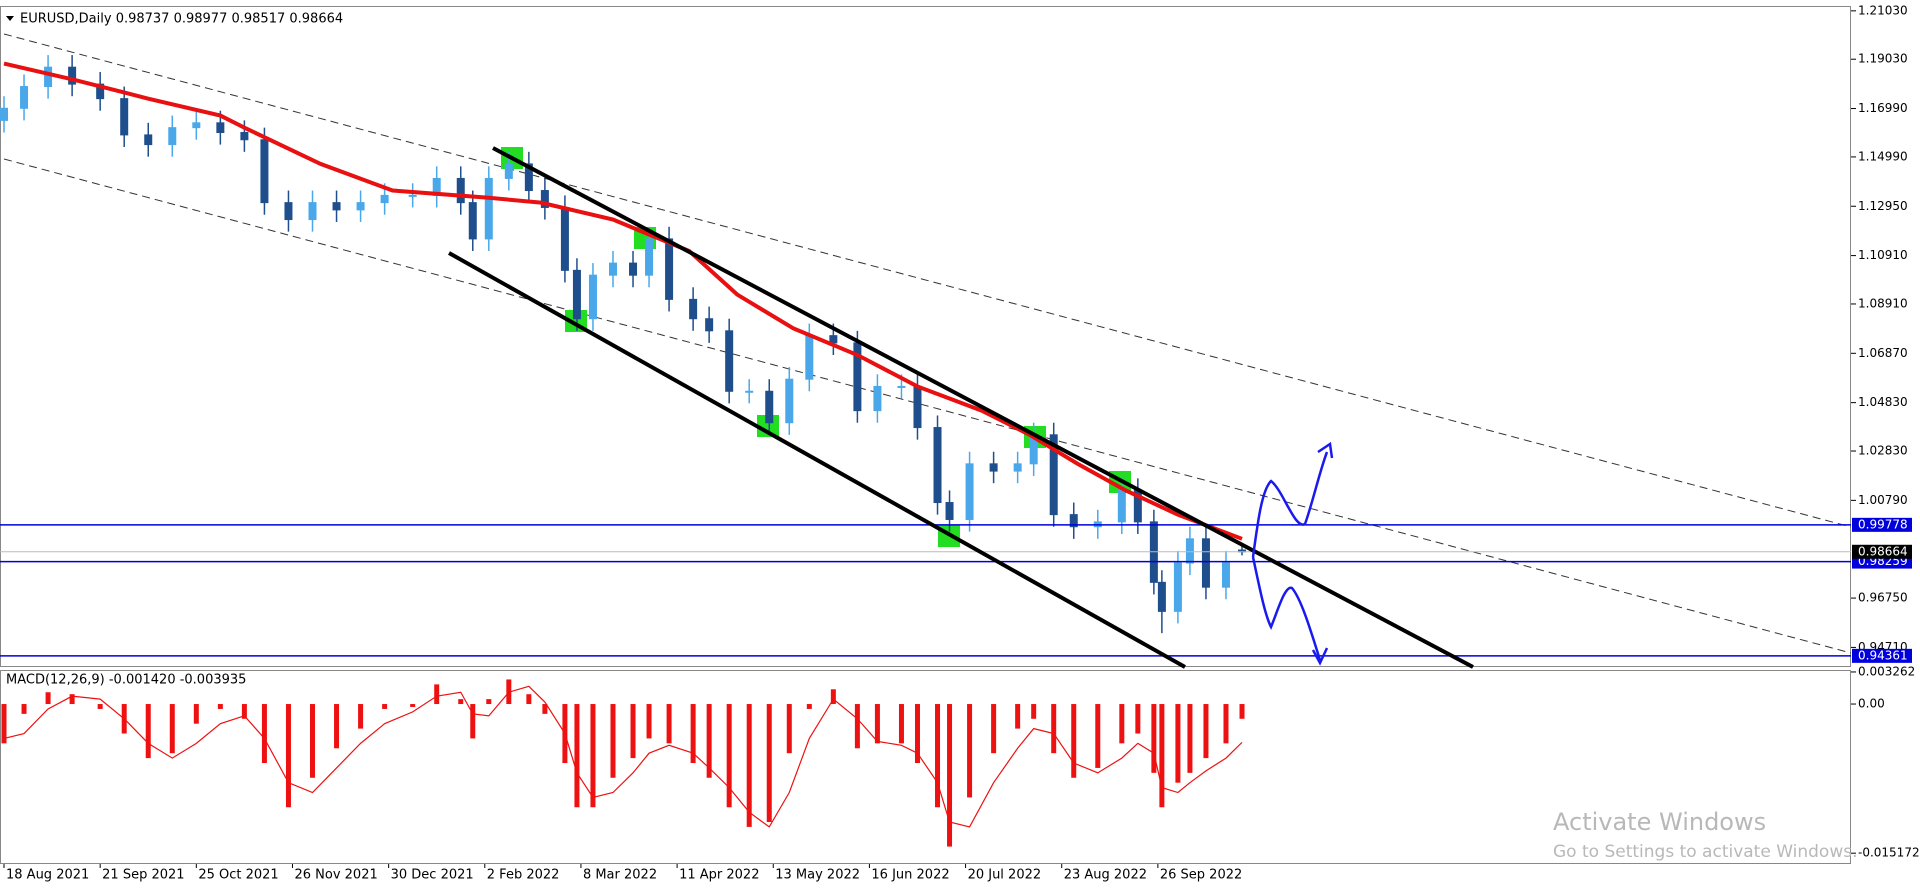  I want to click on up-arrow, so click(1290, 504).